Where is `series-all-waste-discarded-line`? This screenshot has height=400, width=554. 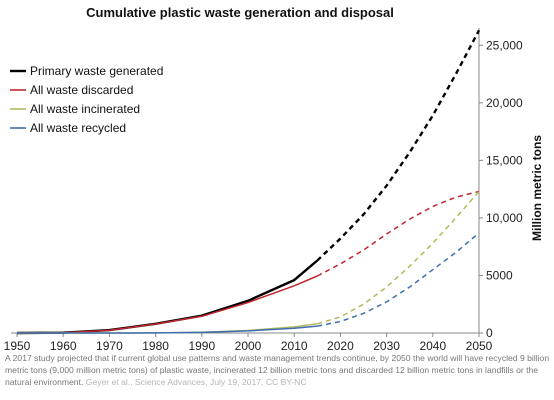
series-all-waste-discarded-line is located at coordinates (167, 304).